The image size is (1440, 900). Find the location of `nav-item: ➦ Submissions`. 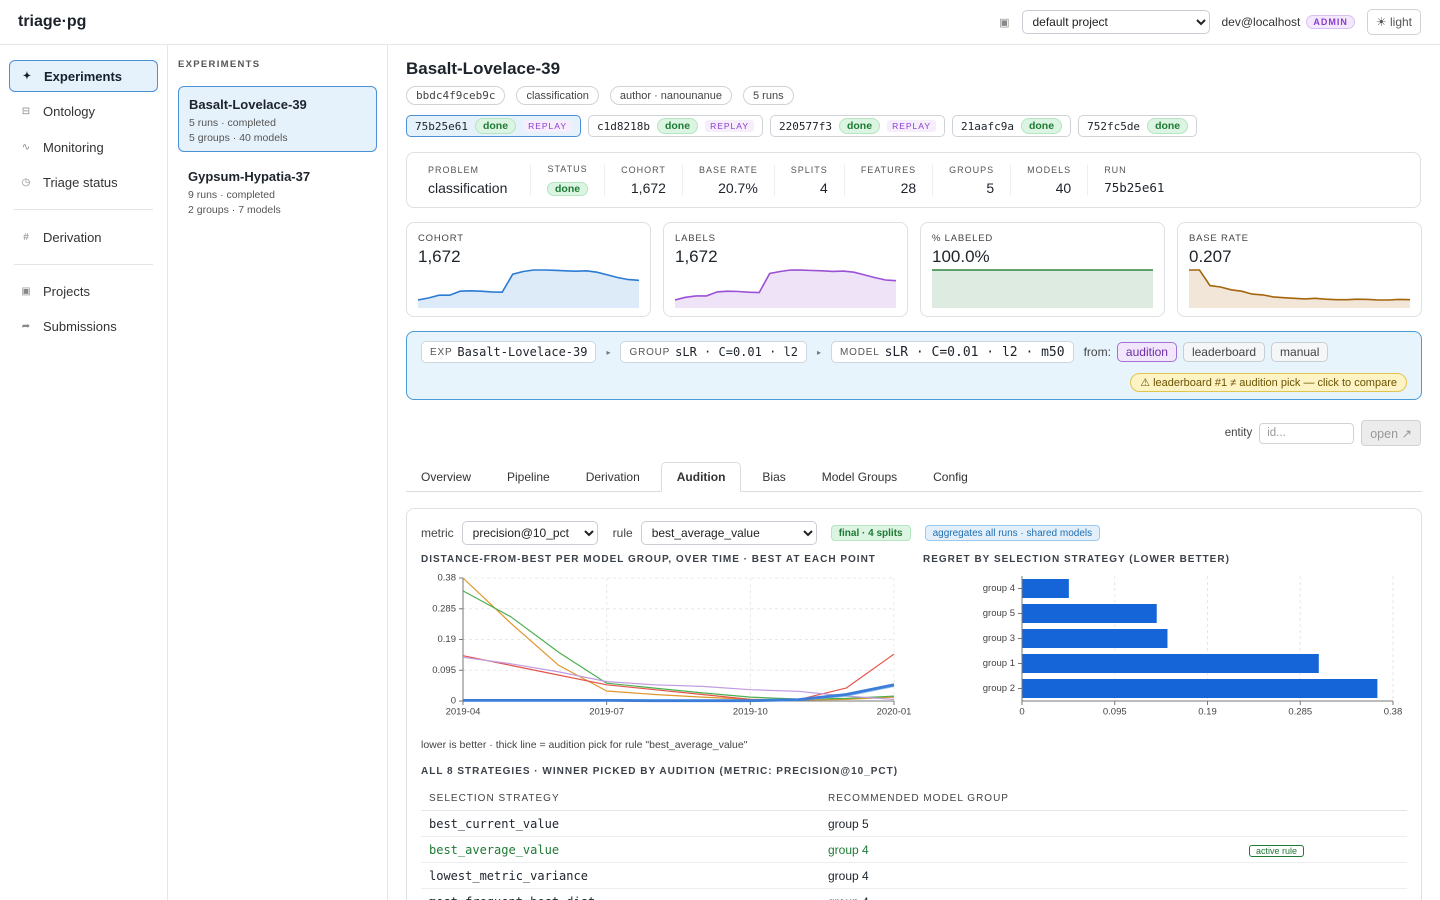

nav-item: ➦ Submissions is located at coordinates (69, 326).